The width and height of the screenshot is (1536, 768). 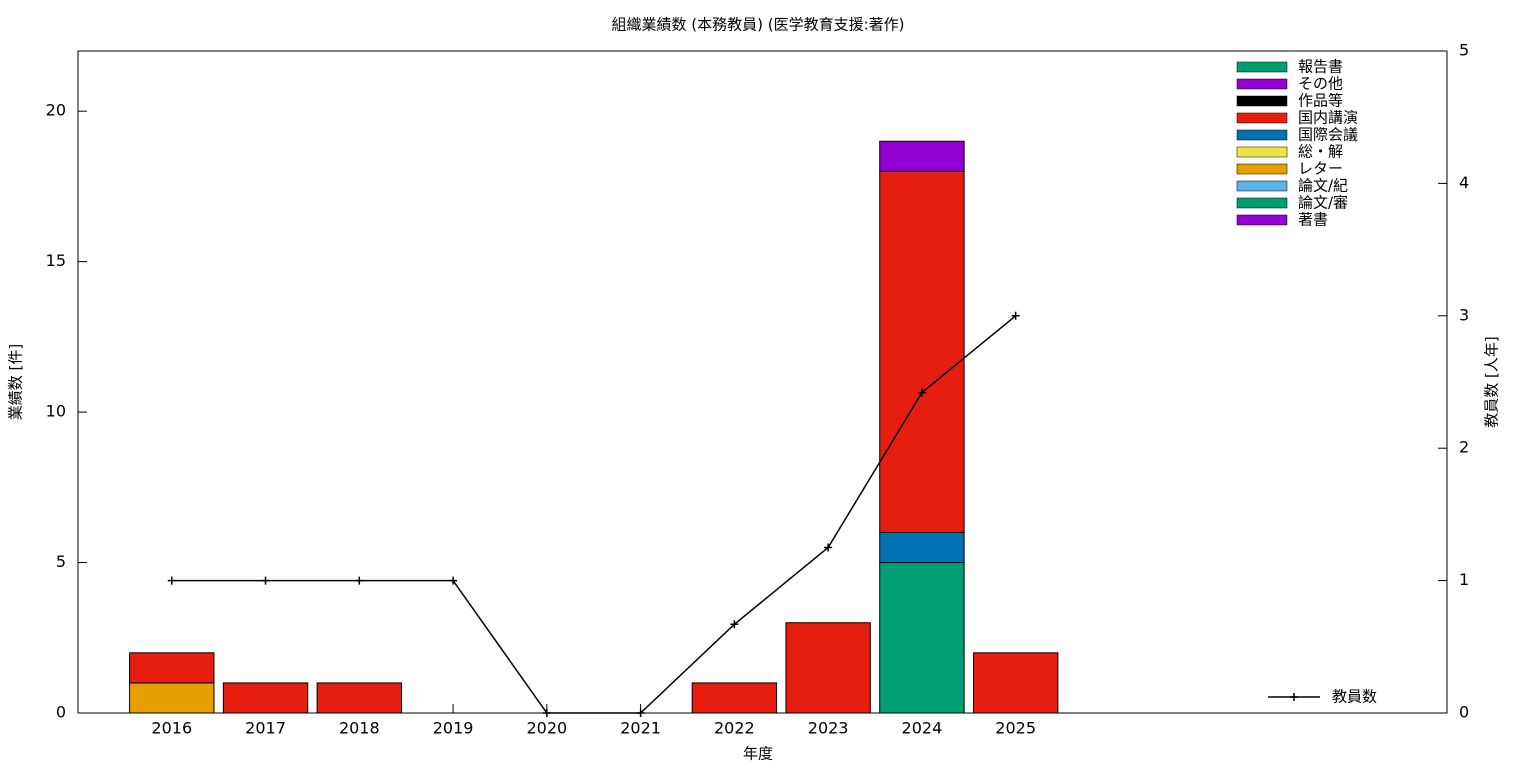 What do you see at coordinates (1464, 579) in the screenshot?
I see `y2-tick-label: 1` at bounding box center [1464, 579].